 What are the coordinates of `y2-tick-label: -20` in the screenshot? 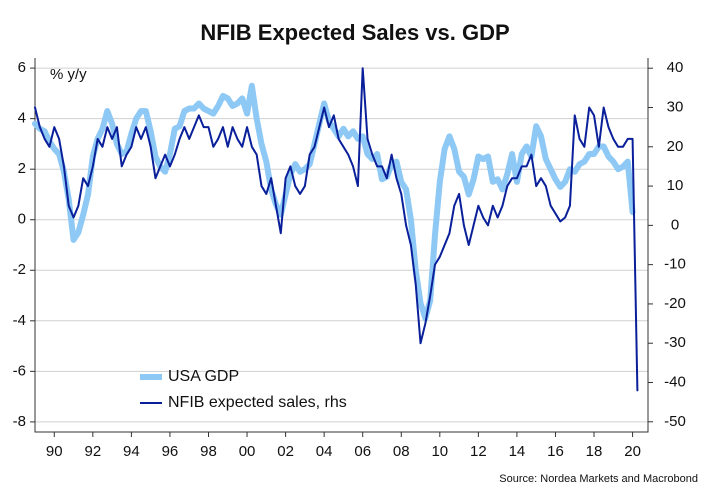 It's located at (675, 303).